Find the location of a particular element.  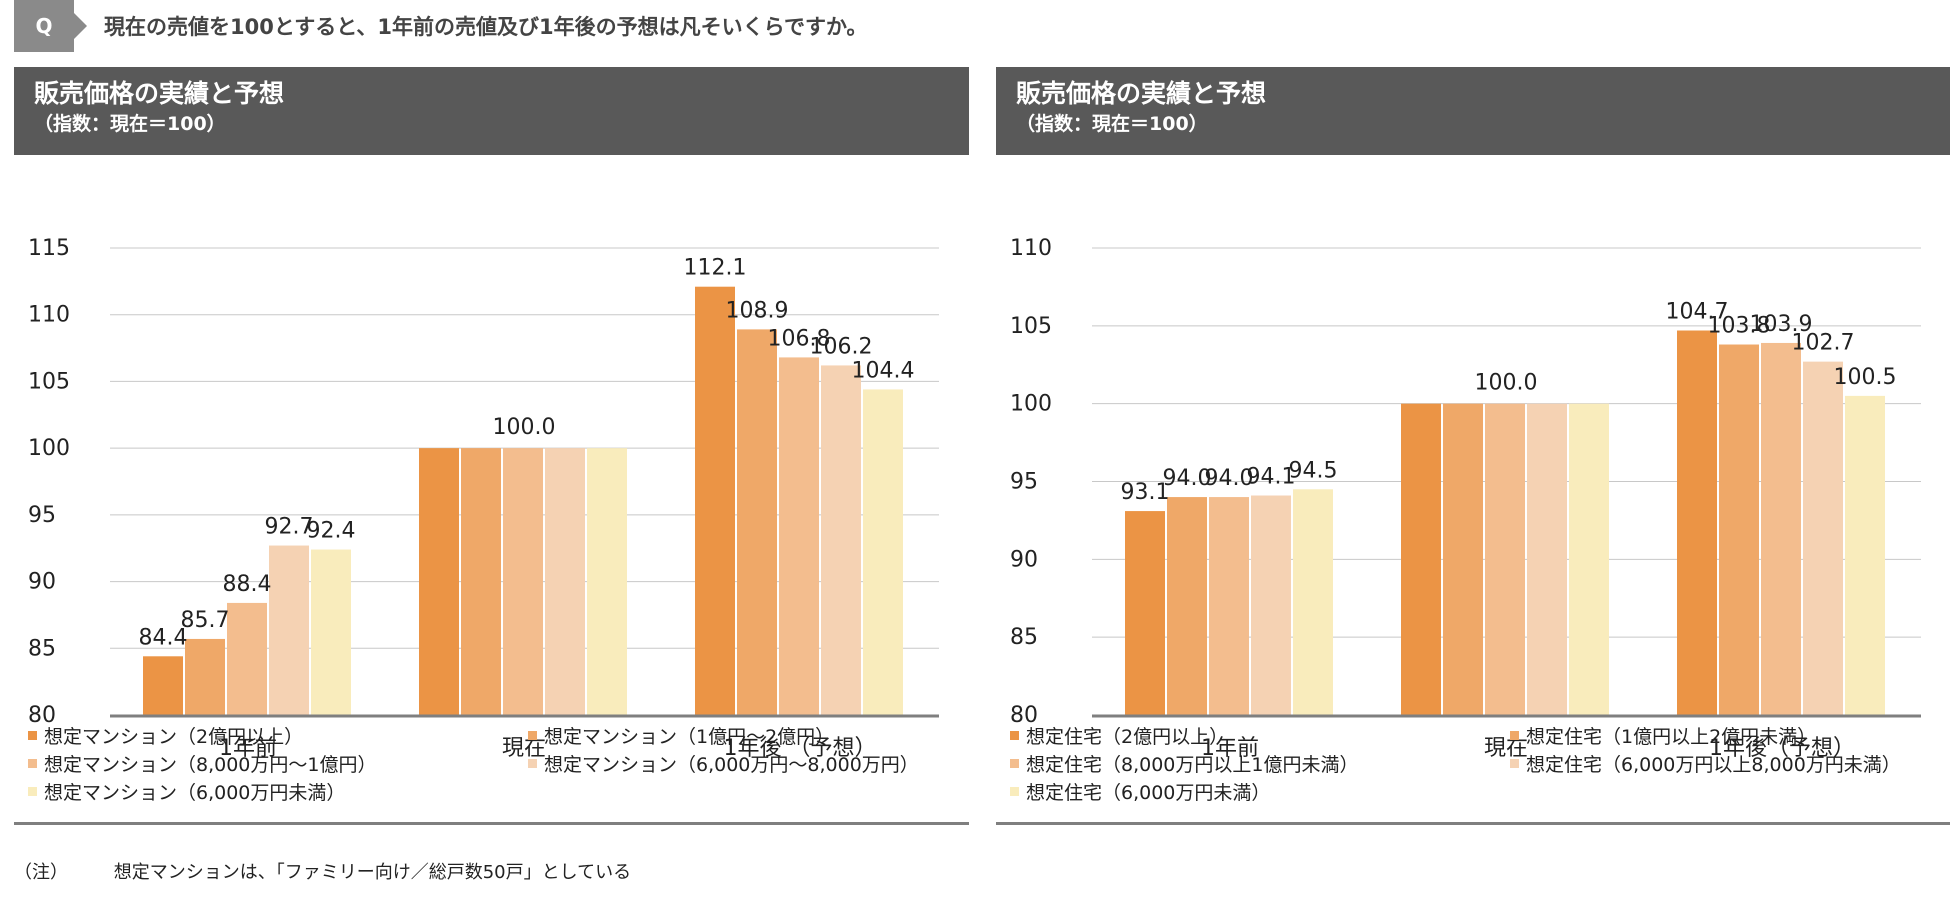

question-bar: Q 現在の売値を100とすると、1年前の売値及び1年後の予想は凡そいくらですか。 is located at coordinates (441, 26).